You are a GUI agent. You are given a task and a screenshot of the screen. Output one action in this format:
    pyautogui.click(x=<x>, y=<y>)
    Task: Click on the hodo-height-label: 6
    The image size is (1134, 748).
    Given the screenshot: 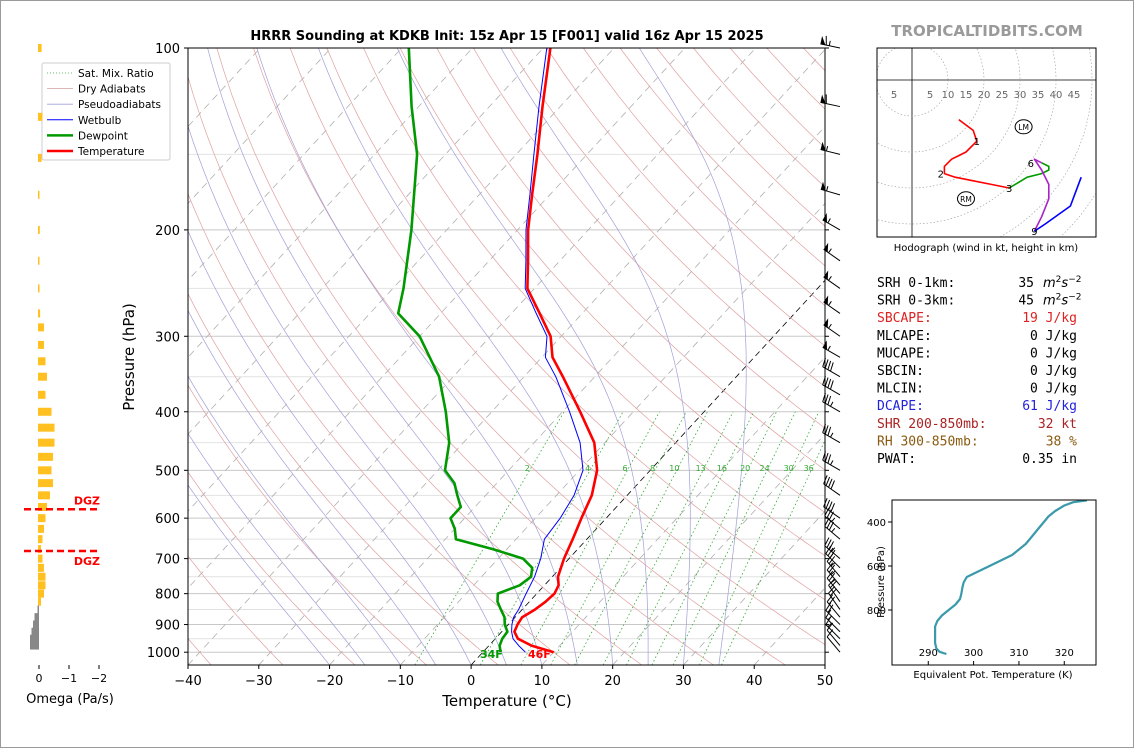 What is the action you would take?
    pyautogui.click(x=1031, y=164)
    